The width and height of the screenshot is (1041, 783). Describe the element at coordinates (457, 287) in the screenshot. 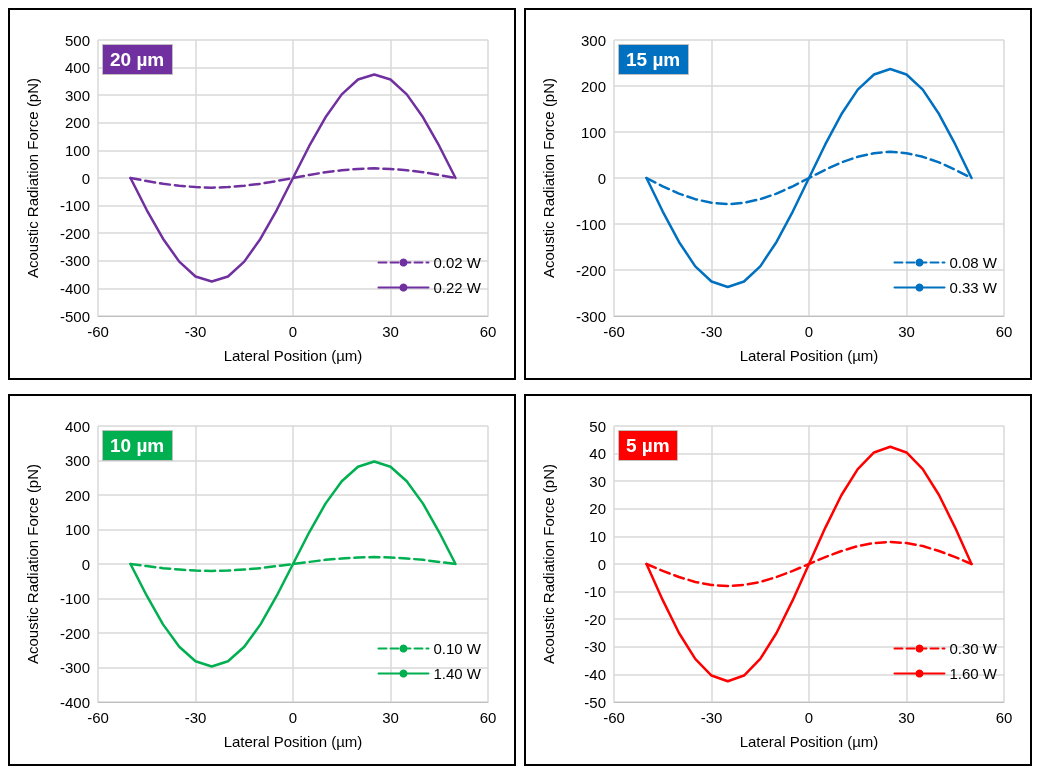

I see `legend-label: 0.22 W` at that location.